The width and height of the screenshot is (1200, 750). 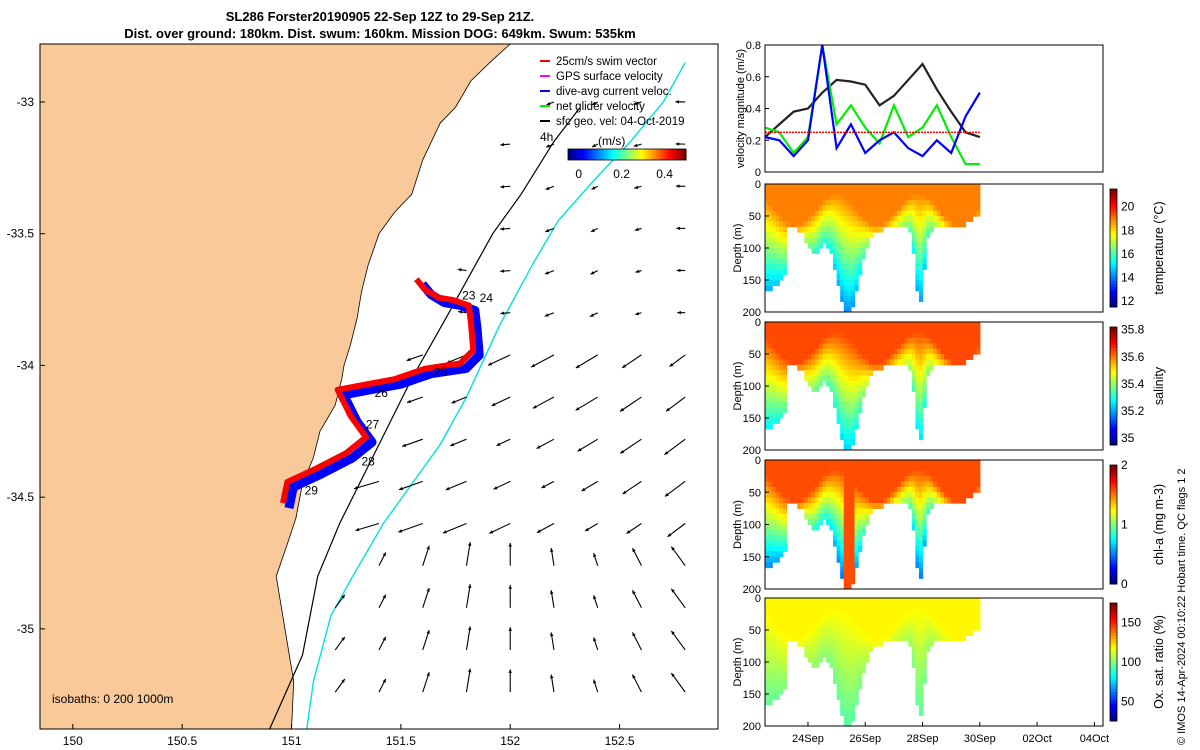 I want to click on depth-tick-label: 100, so click(x=752, y=249).